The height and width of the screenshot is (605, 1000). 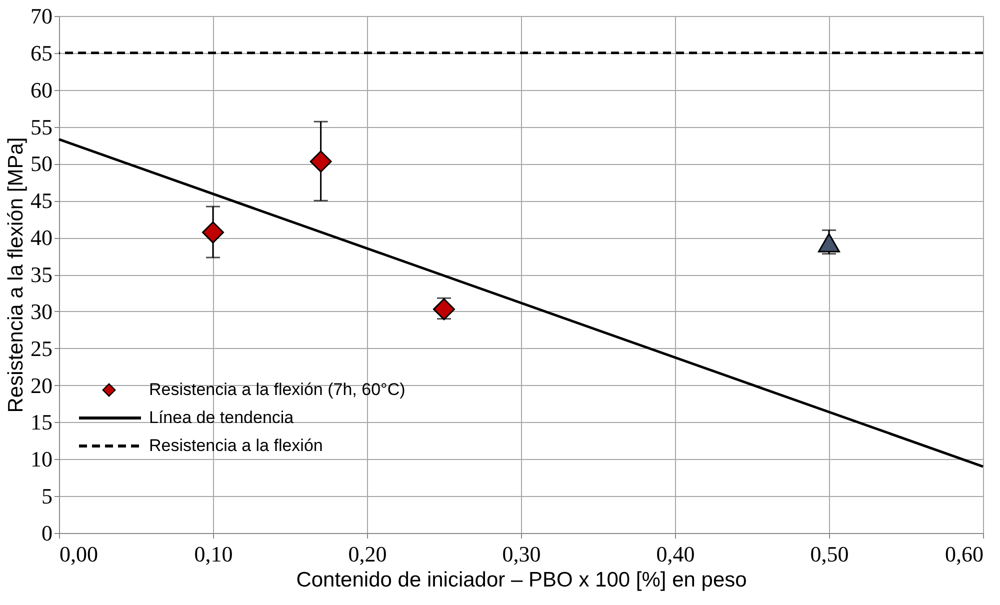 I want to click on y-axis-title: Resistencia a la flexión [MPa], so click(x=16, y=275).